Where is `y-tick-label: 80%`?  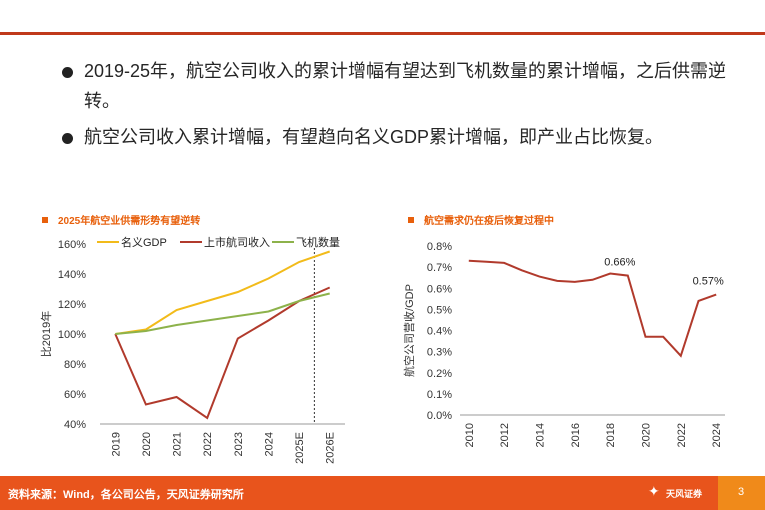
y-tick-label: 80% is located at coordinates (75, 365).